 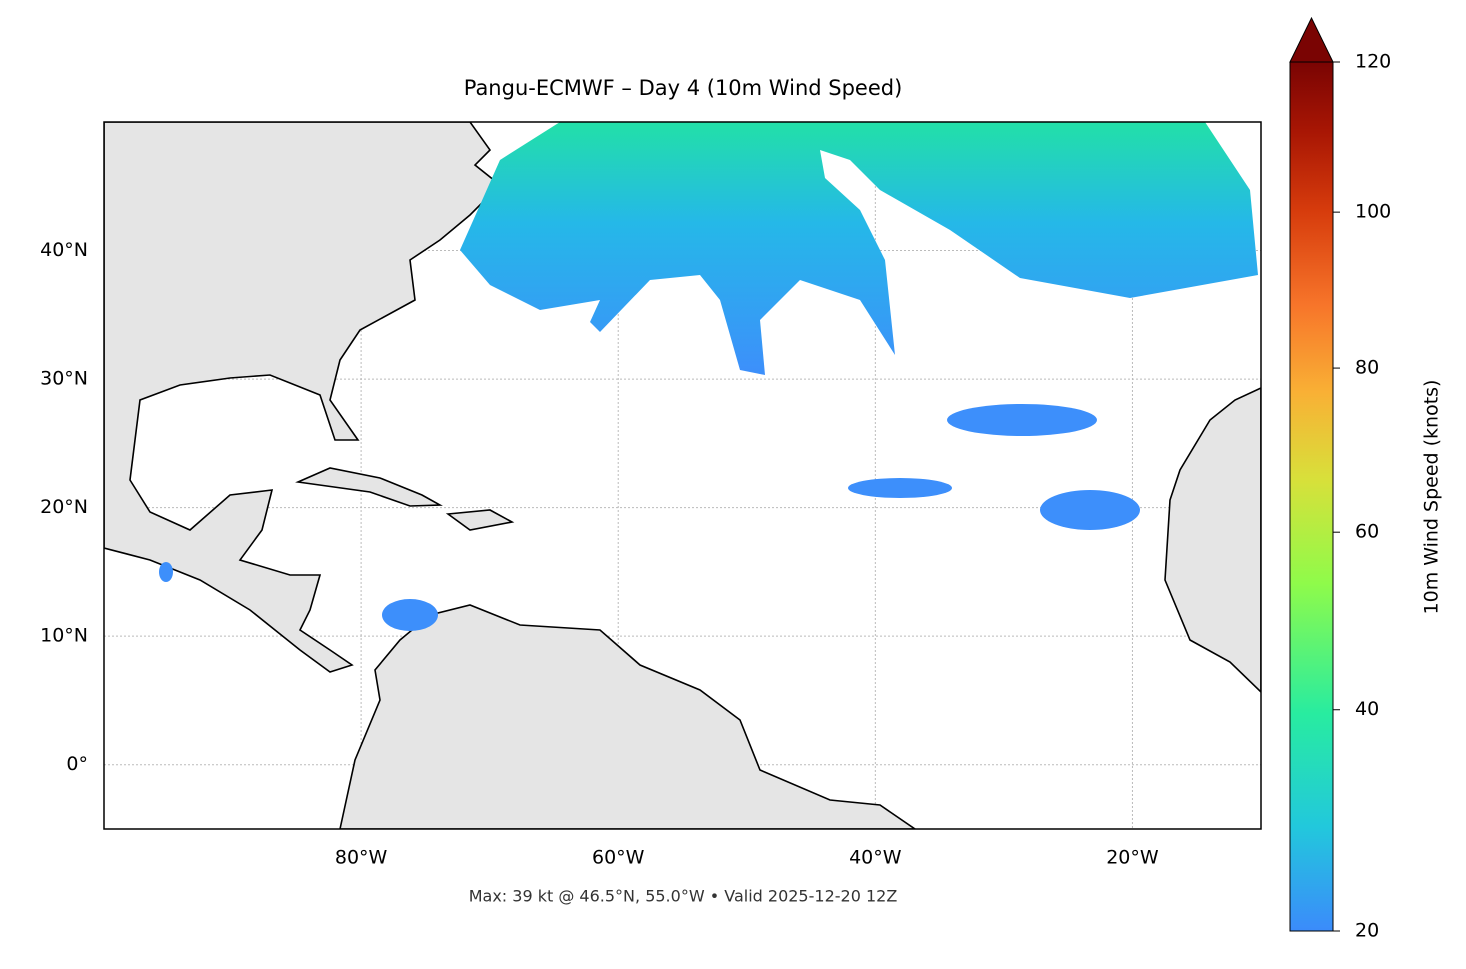 I want to click on colorbar-extend, so click(x=1311, y=39).